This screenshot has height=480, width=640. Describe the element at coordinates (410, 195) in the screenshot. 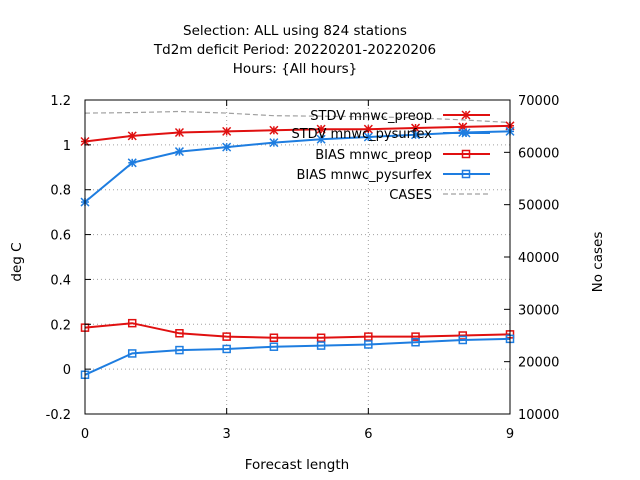

I see `legend-label: CASES` at that location.